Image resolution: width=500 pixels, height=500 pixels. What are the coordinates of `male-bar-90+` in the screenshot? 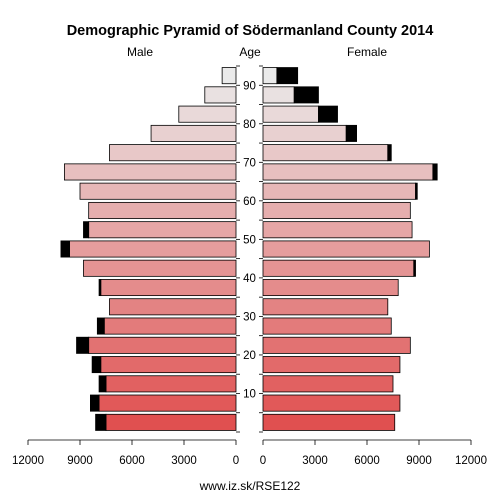 It's located at (229, 76).